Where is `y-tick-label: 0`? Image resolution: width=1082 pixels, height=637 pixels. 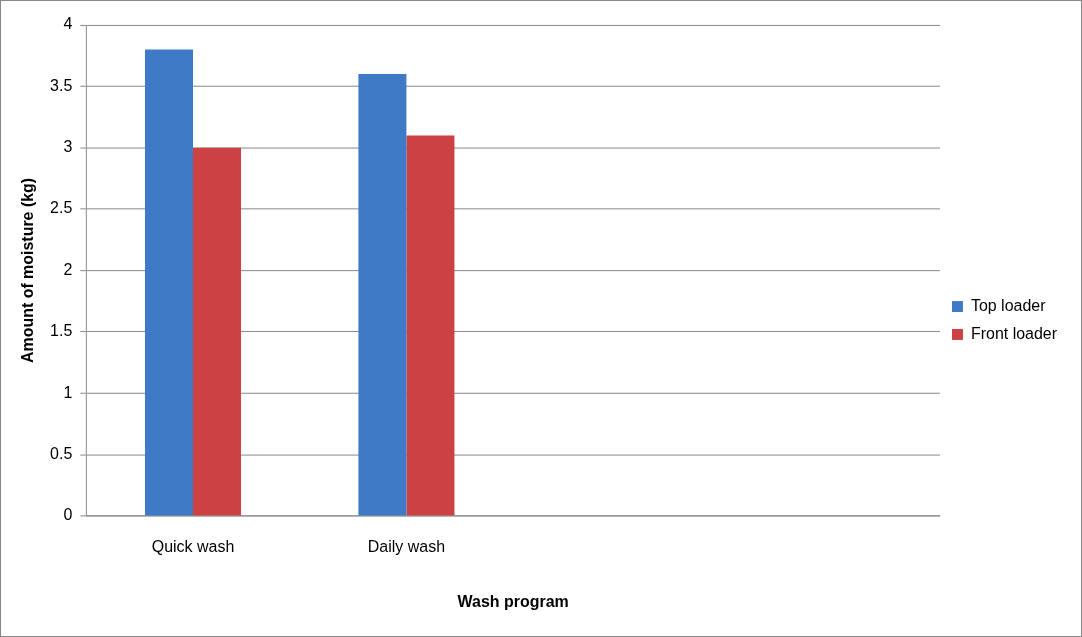 y-tick-label: 0 is located at coordinates (68, 515).